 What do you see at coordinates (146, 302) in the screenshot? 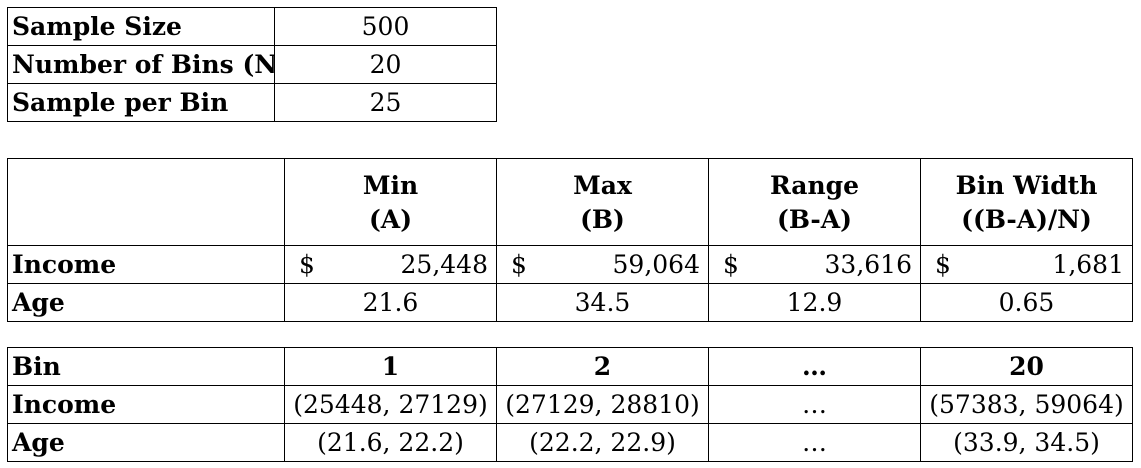
I see `stats-row-label: Age` at bounding box center [146, 302].